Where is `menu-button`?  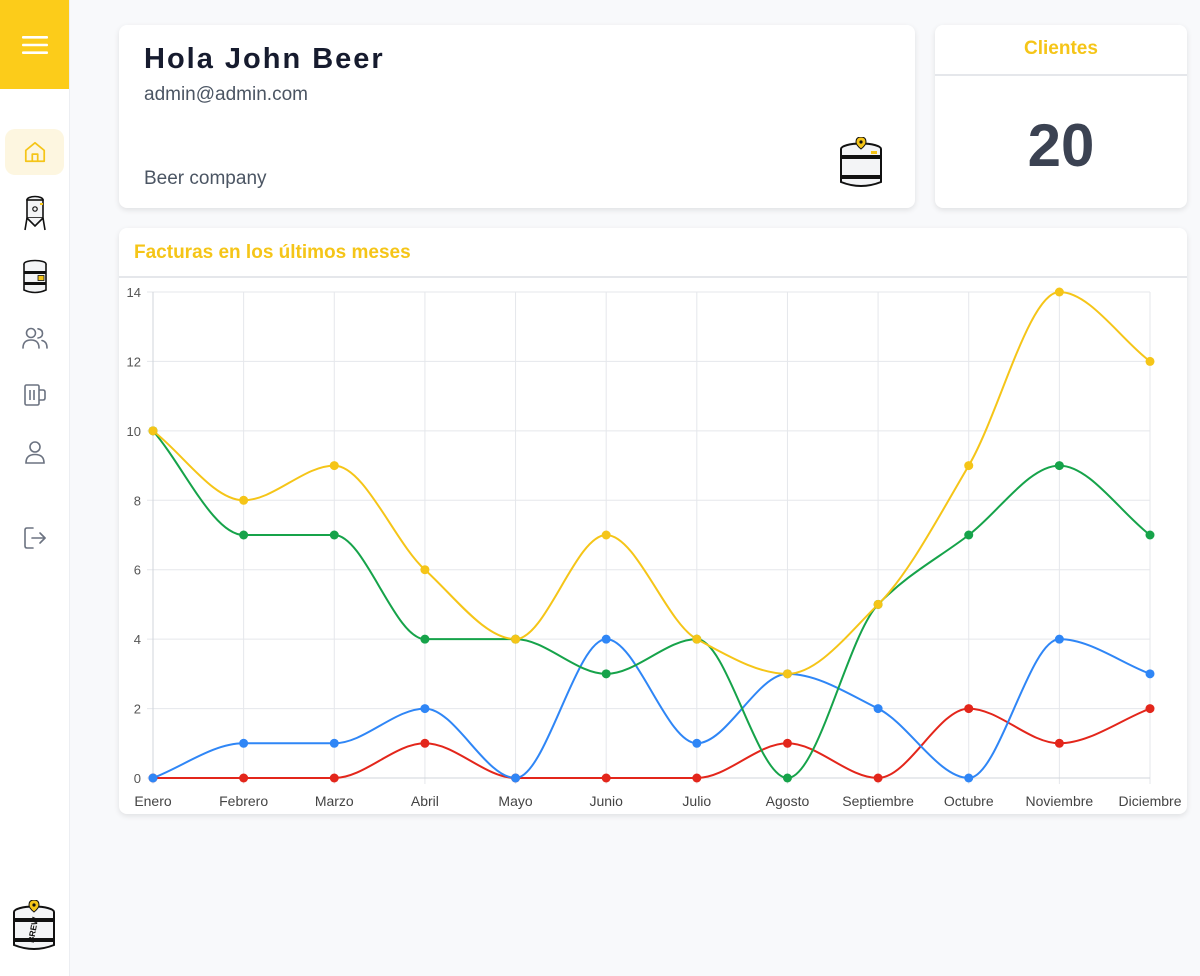
menu-button is located at coordinates (34, 44).